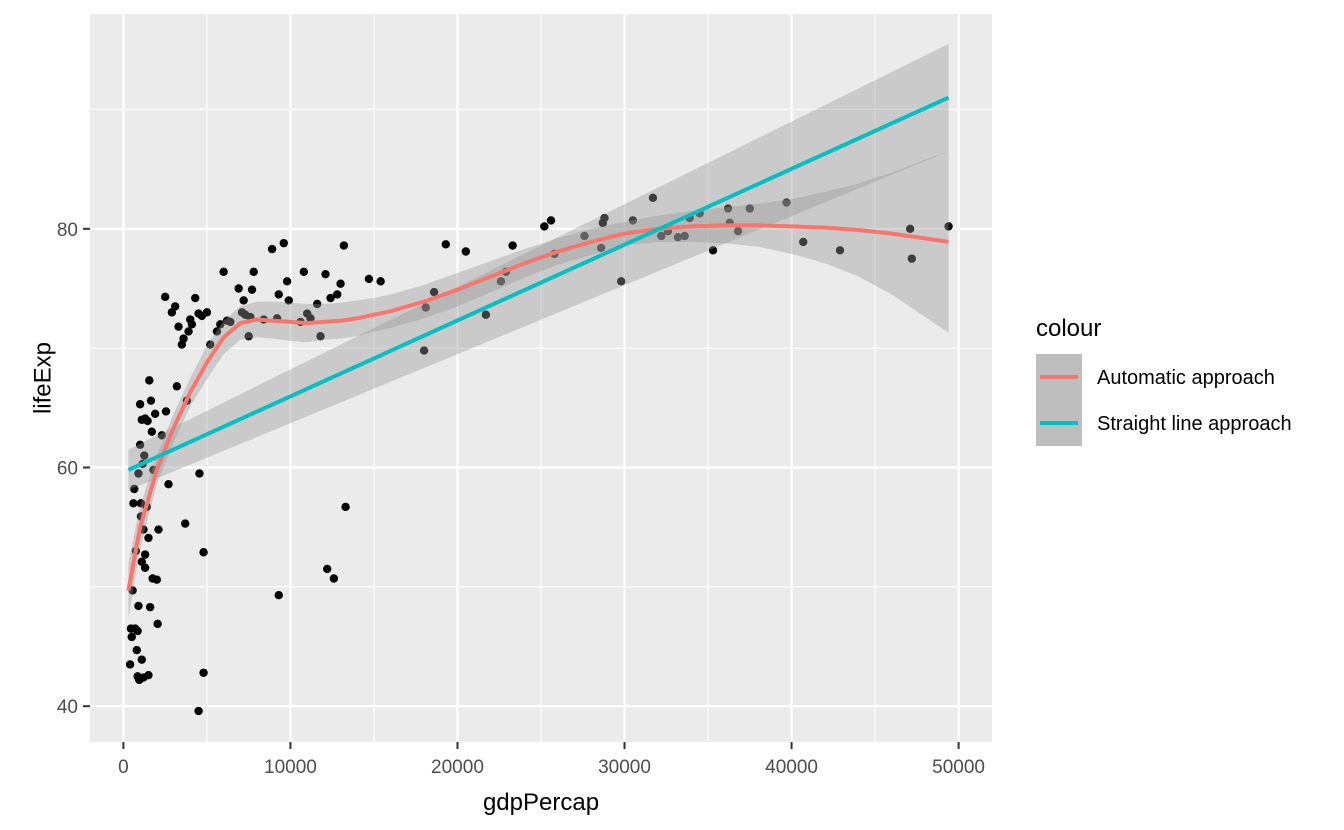  I want to click on y-axis-title: lifeExp, so click(42, 378).